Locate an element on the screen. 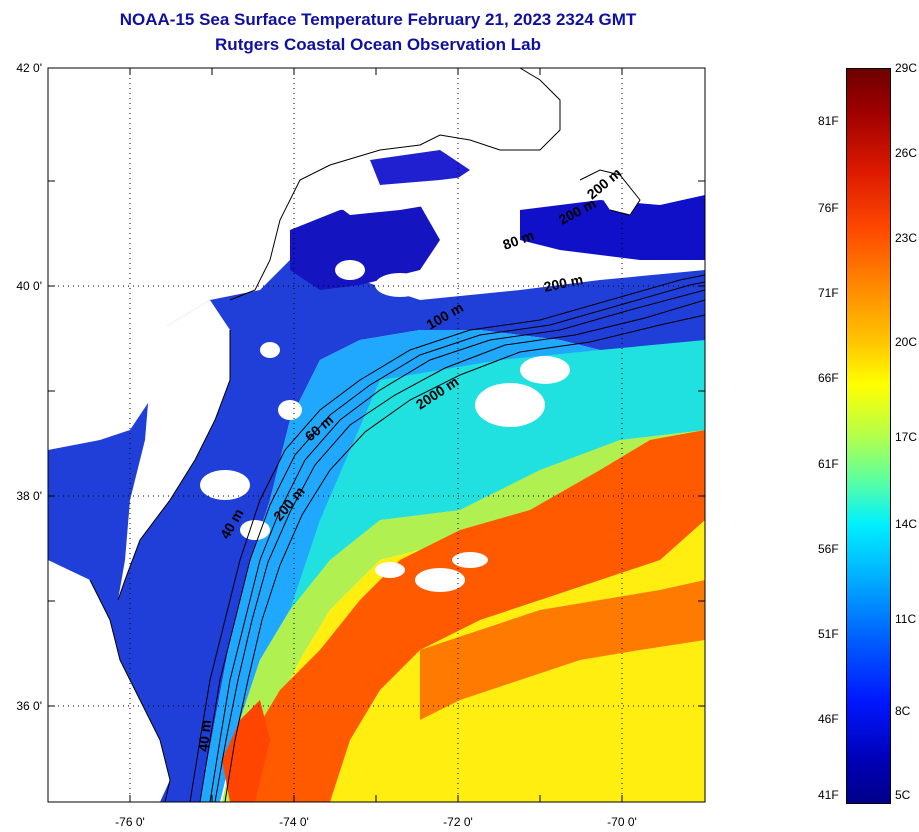 The image size is (919, 832). colorbar-fahrenheit-label: 66F is located at coordinates (828, 378).